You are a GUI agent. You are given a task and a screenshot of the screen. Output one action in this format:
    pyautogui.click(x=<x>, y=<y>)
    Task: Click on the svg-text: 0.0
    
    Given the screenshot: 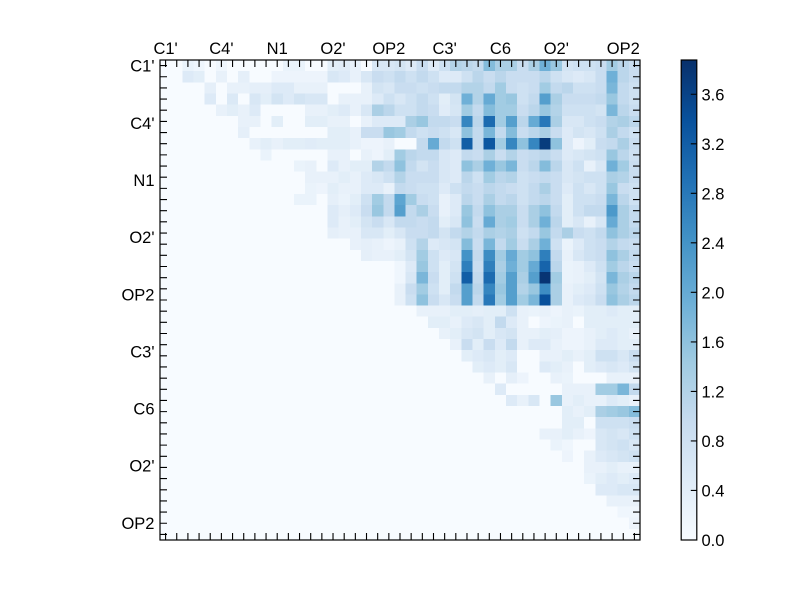 What is the action you would take?
    pyautogui.click(x=713, y=541)
    